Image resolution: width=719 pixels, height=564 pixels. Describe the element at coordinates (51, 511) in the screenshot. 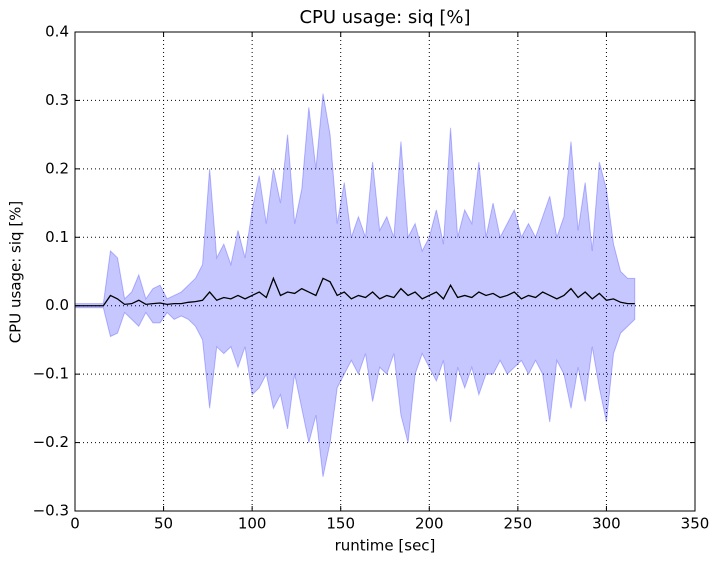

I see `y-tick-label: −0.3` at that location.